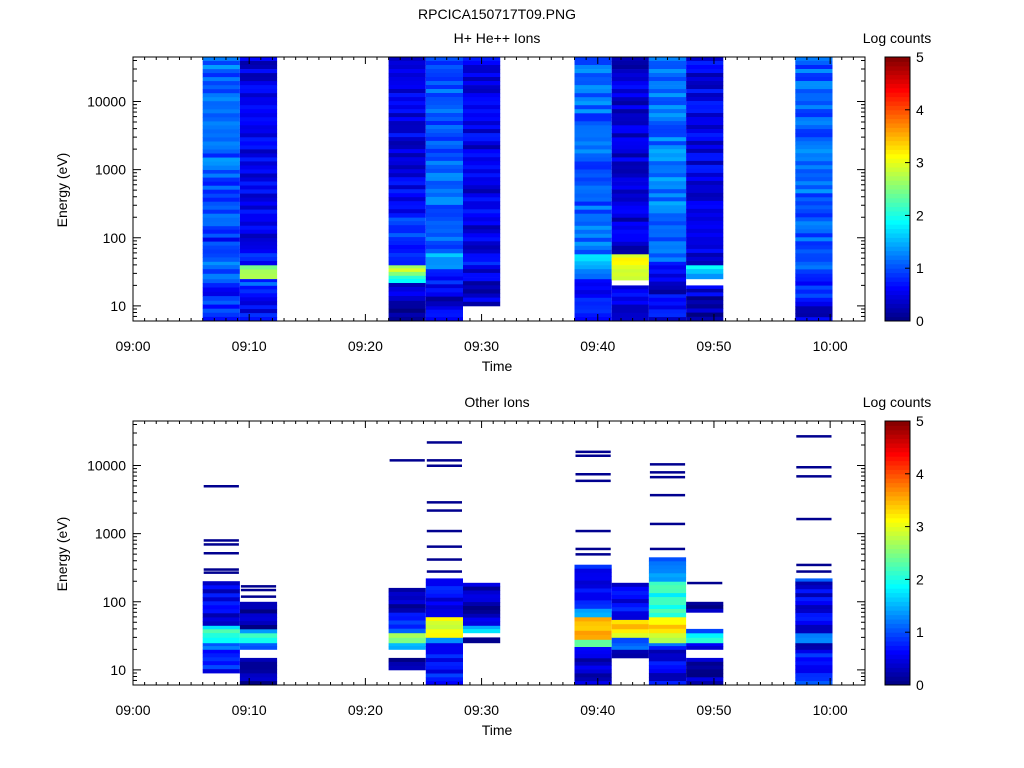  Describe the element at coordinates (496, 402) in the screenshot. I see `panel-title: Other Ions` at that location.